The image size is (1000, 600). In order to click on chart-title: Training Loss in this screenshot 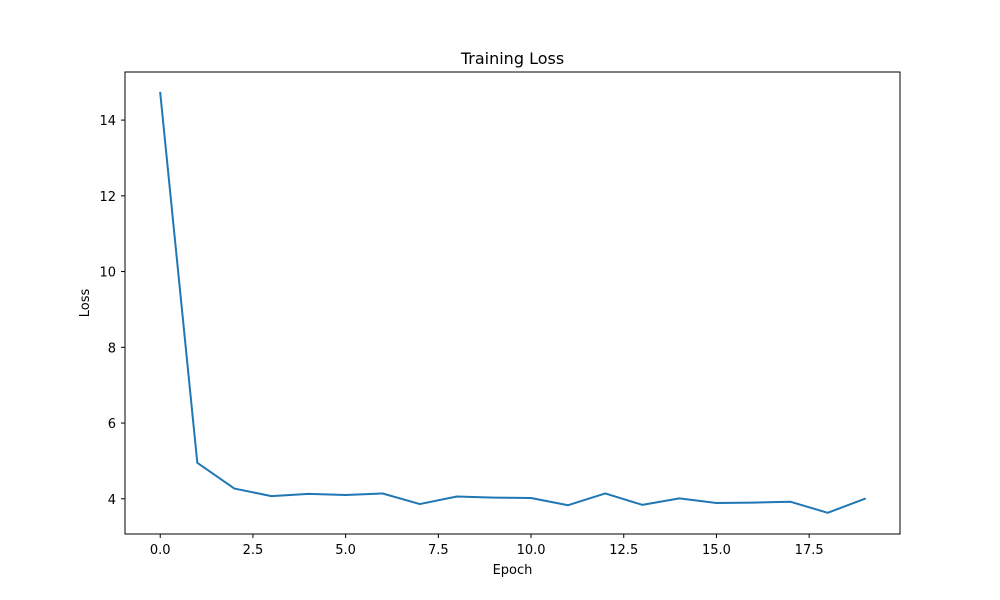, I will do `click(512, 58)`.